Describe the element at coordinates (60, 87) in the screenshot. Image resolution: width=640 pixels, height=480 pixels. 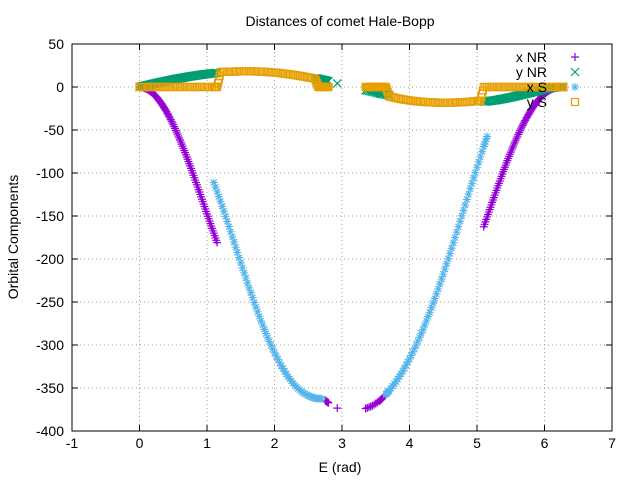
I see `y-tick-label: 0` at that location.